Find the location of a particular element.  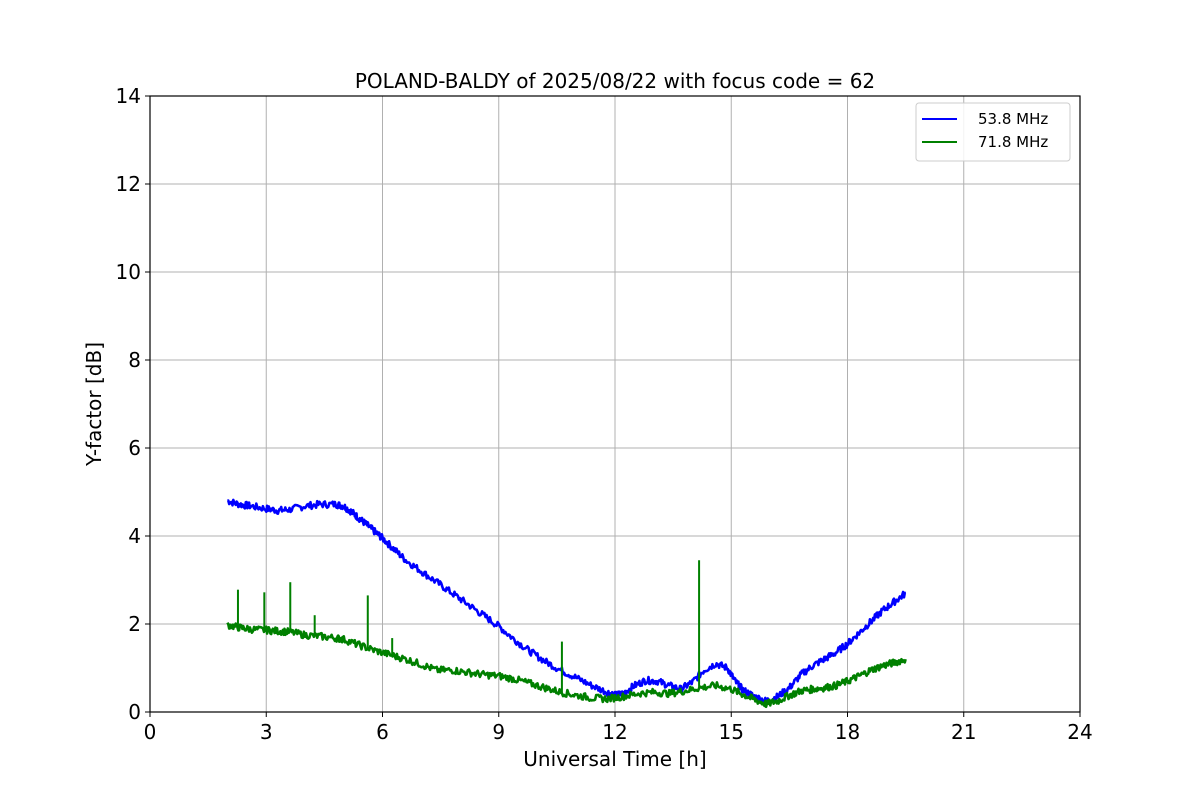

legend: 53.8 MHz 71.8 MHz is located at coordinates (993, 132).